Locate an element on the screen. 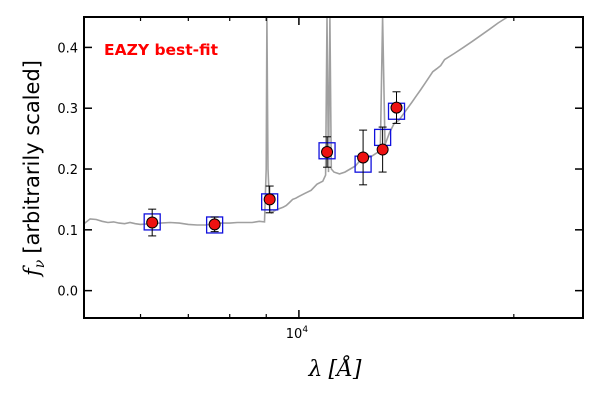 The height and width of the screenshot is (400, 600). svg-text:λ[Å]: λ [Å] is located at coordinates (334, 368).